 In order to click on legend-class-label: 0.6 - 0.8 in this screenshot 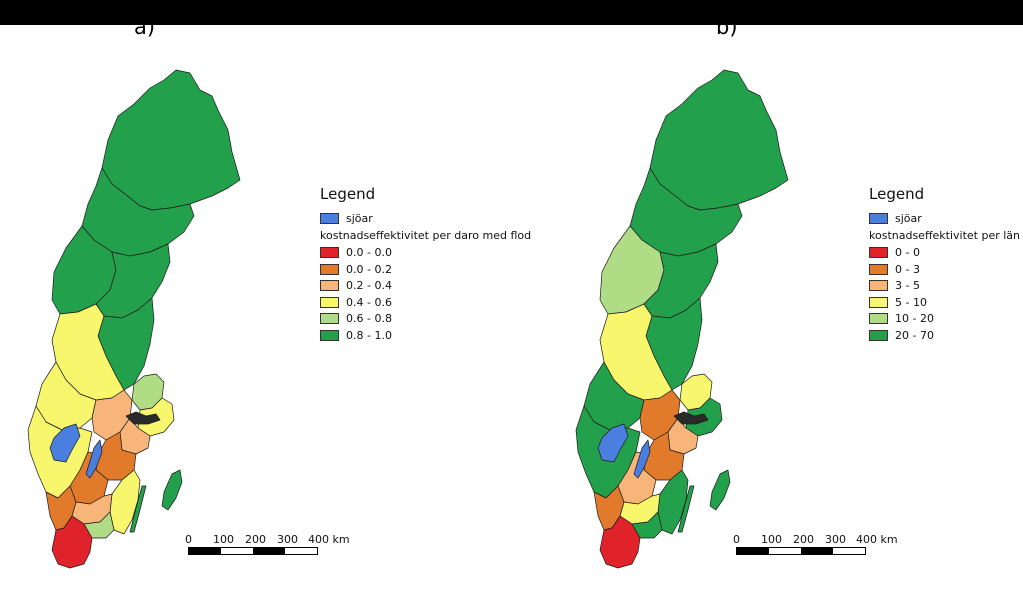, I will do `click(369, 319)`.